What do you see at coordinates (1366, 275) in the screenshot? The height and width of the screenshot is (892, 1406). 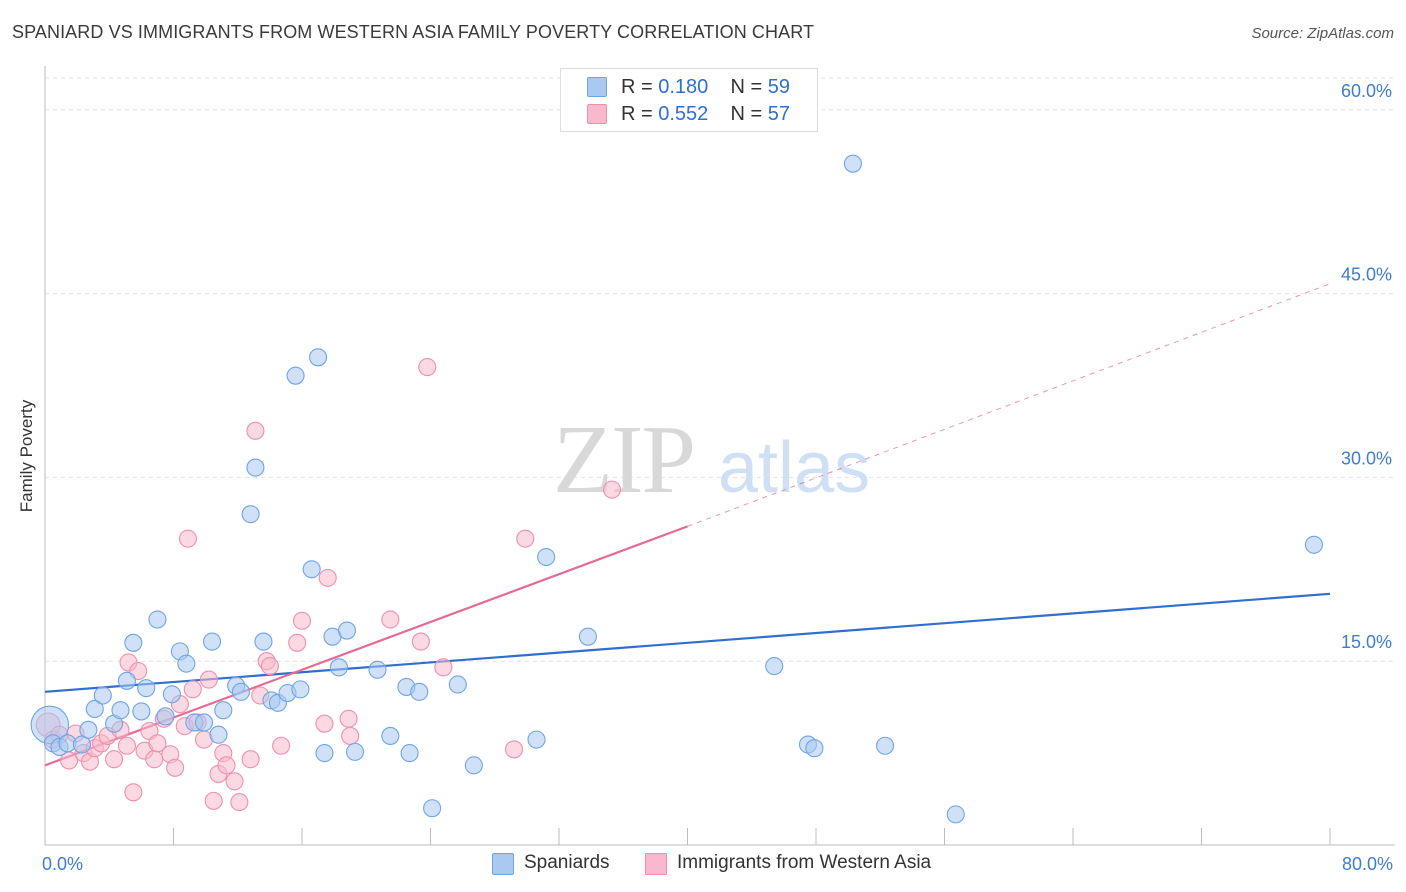 I see `y-tick-label: 45.0%` at bounding box center [1366, 275].